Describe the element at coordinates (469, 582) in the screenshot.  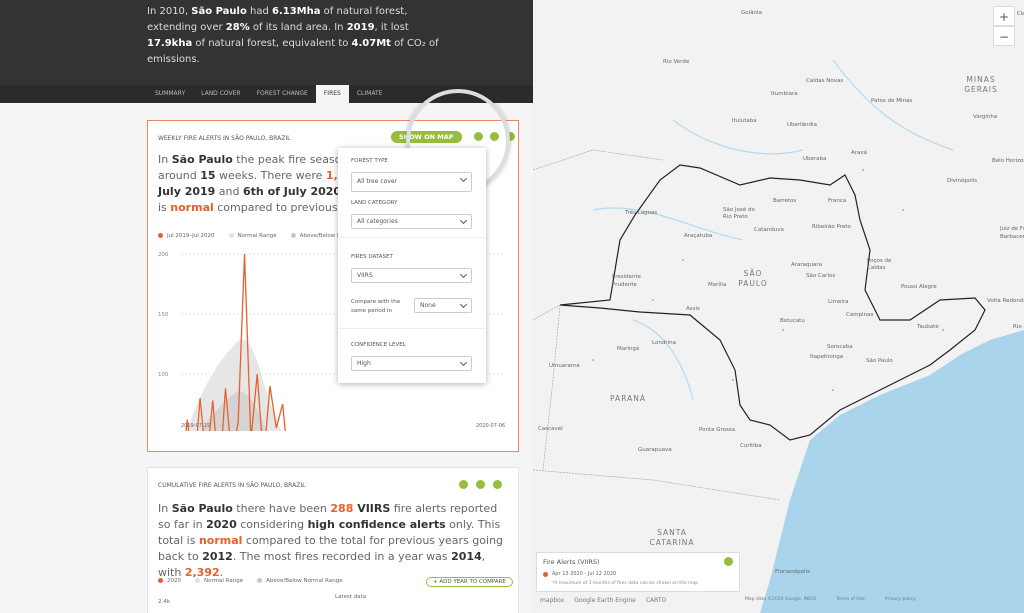
I see `add-year-button: + ADD YEAR TO COMPARE` at that location.